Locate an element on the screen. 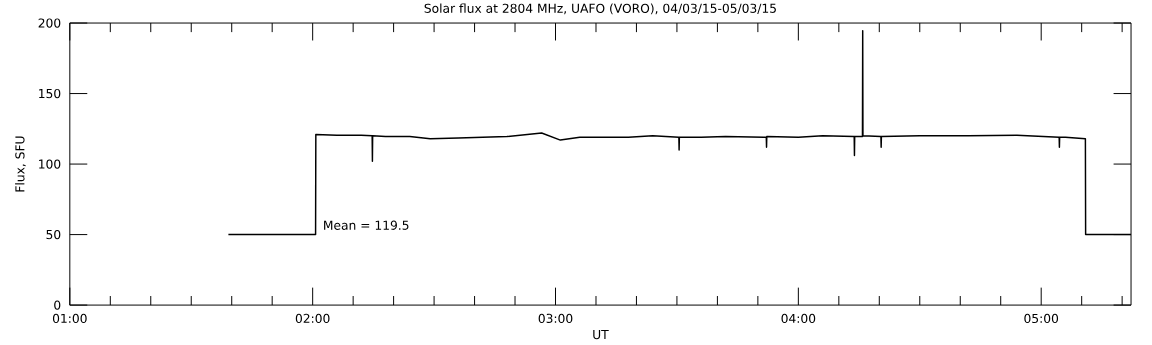 Image resolution: width=1152 pixels, height=345 pixels. chart-title: Solar flux at 2804 MHz, UAFO (VORO), 04/03/15-05/03/15 is located at coordinates (600, 9).